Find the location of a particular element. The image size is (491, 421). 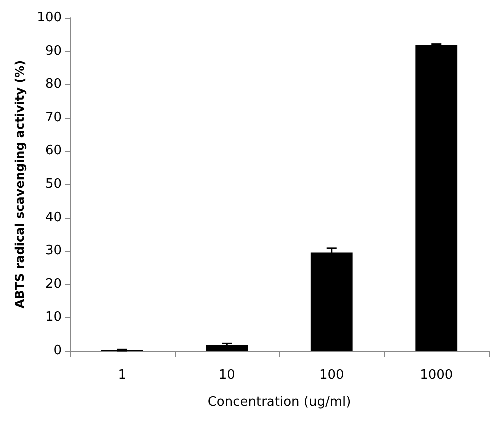

x-tick-label: 1000 is located at coordinates (437, 375).